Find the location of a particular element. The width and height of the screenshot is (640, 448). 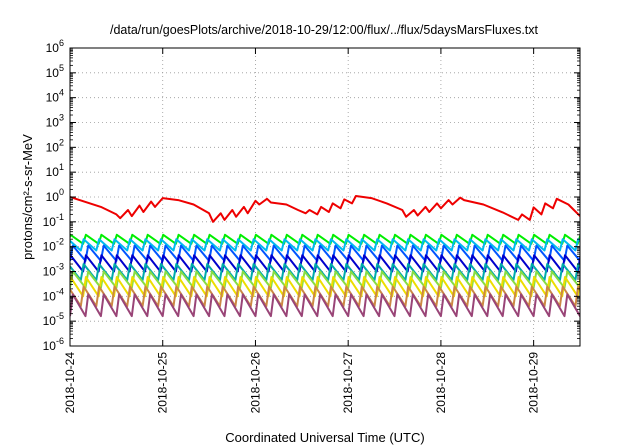

y-tick-label: 10⁻⁵ is located at coordinates (53, 319).